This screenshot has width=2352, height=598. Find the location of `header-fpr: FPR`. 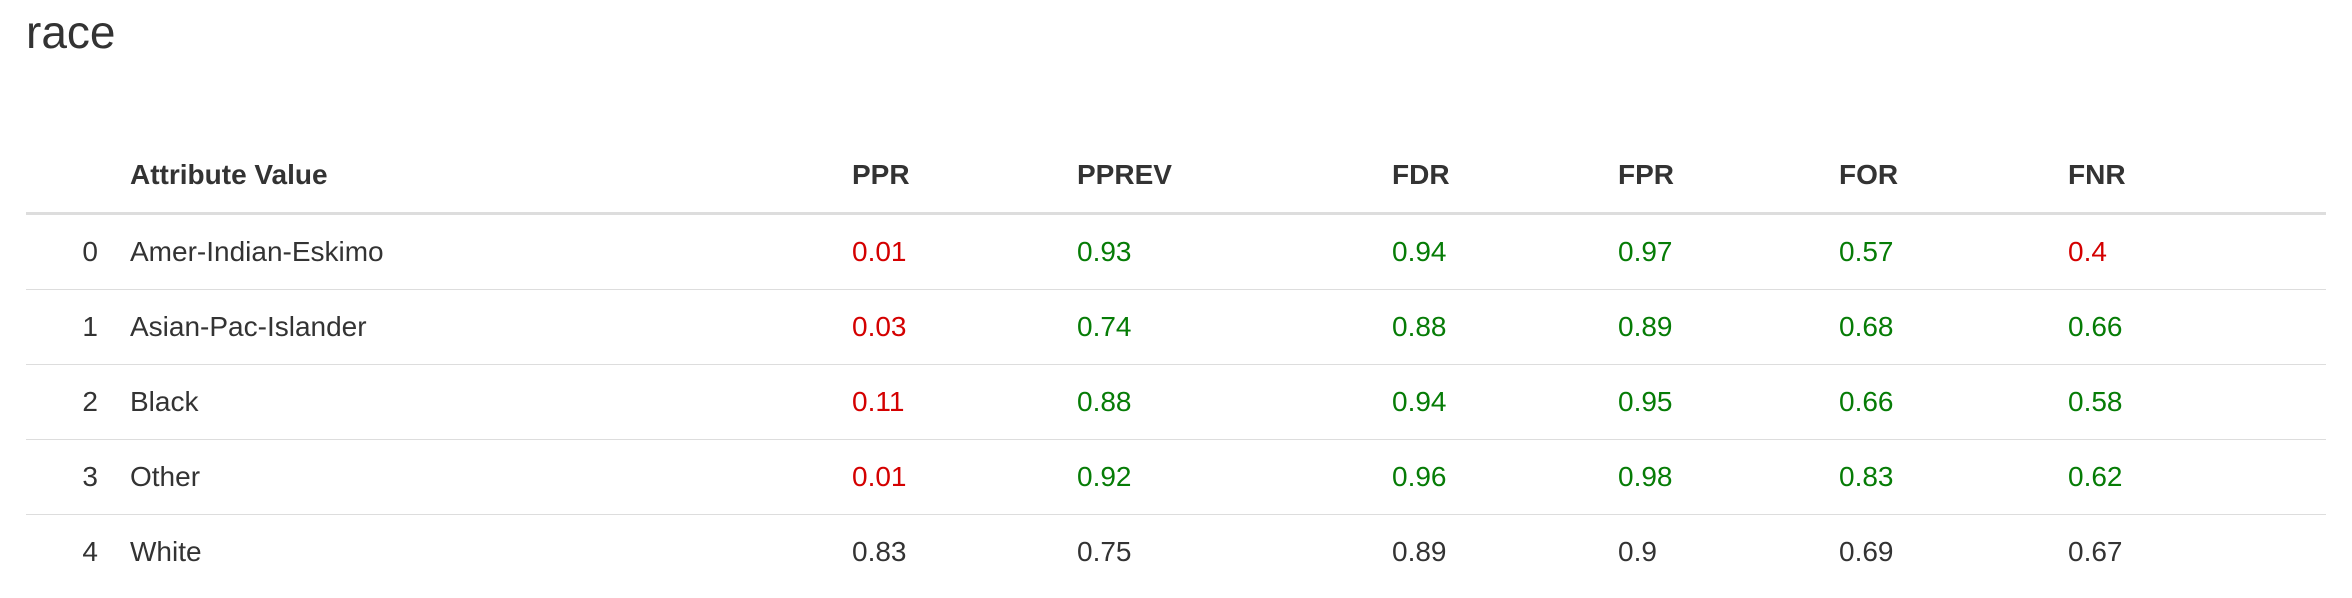

header-fpr: FPR is located at coordinates (1728, 176).